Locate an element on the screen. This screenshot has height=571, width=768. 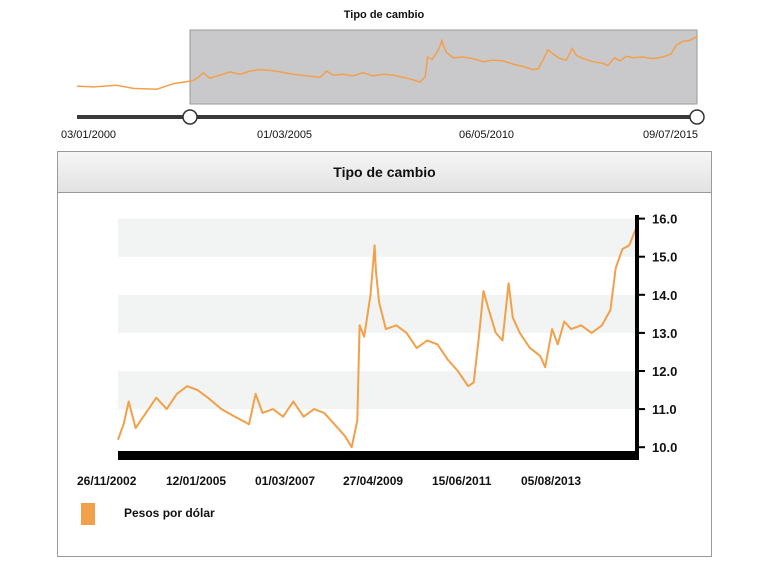
navigator-selection is located at coordinates (443, 67).